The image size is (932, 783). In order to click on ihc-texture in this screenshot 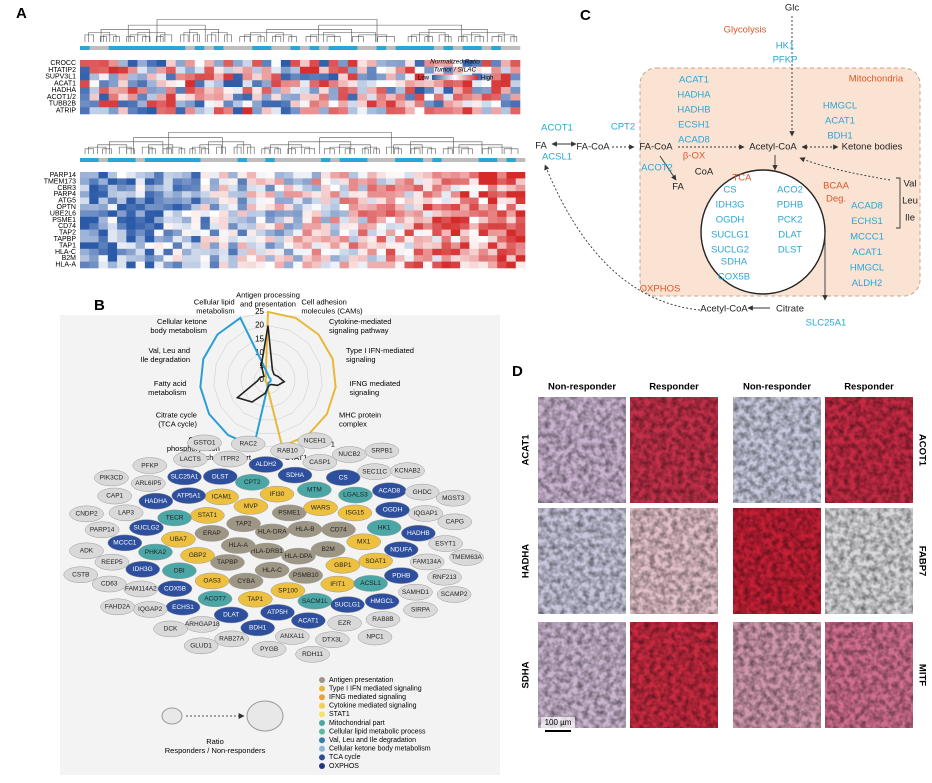, I will do `click(674, 561)`.